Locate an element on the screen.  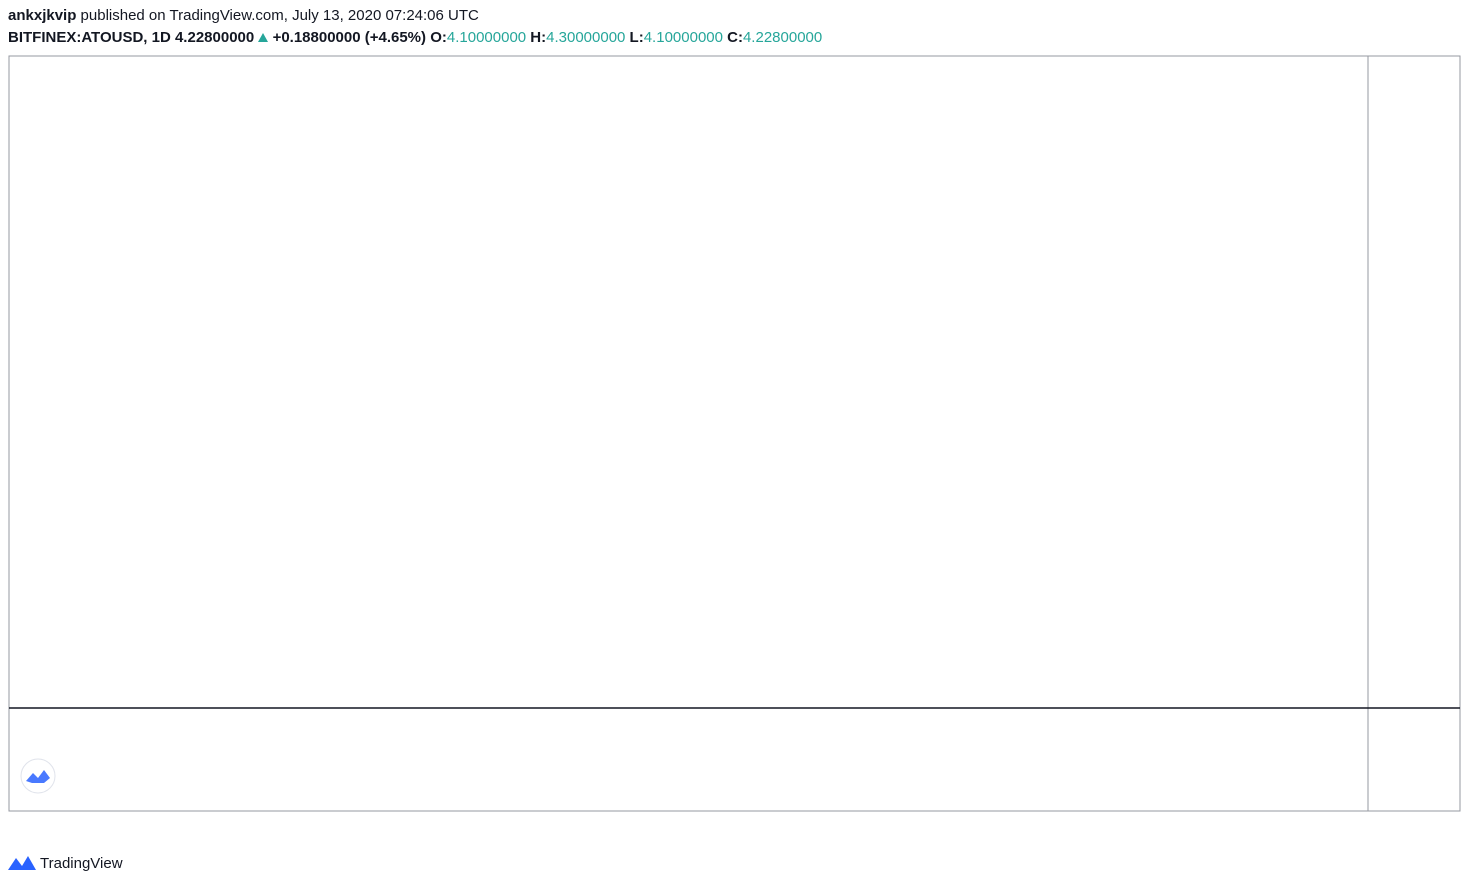
up-arrow is located at coordinates (263, 37).